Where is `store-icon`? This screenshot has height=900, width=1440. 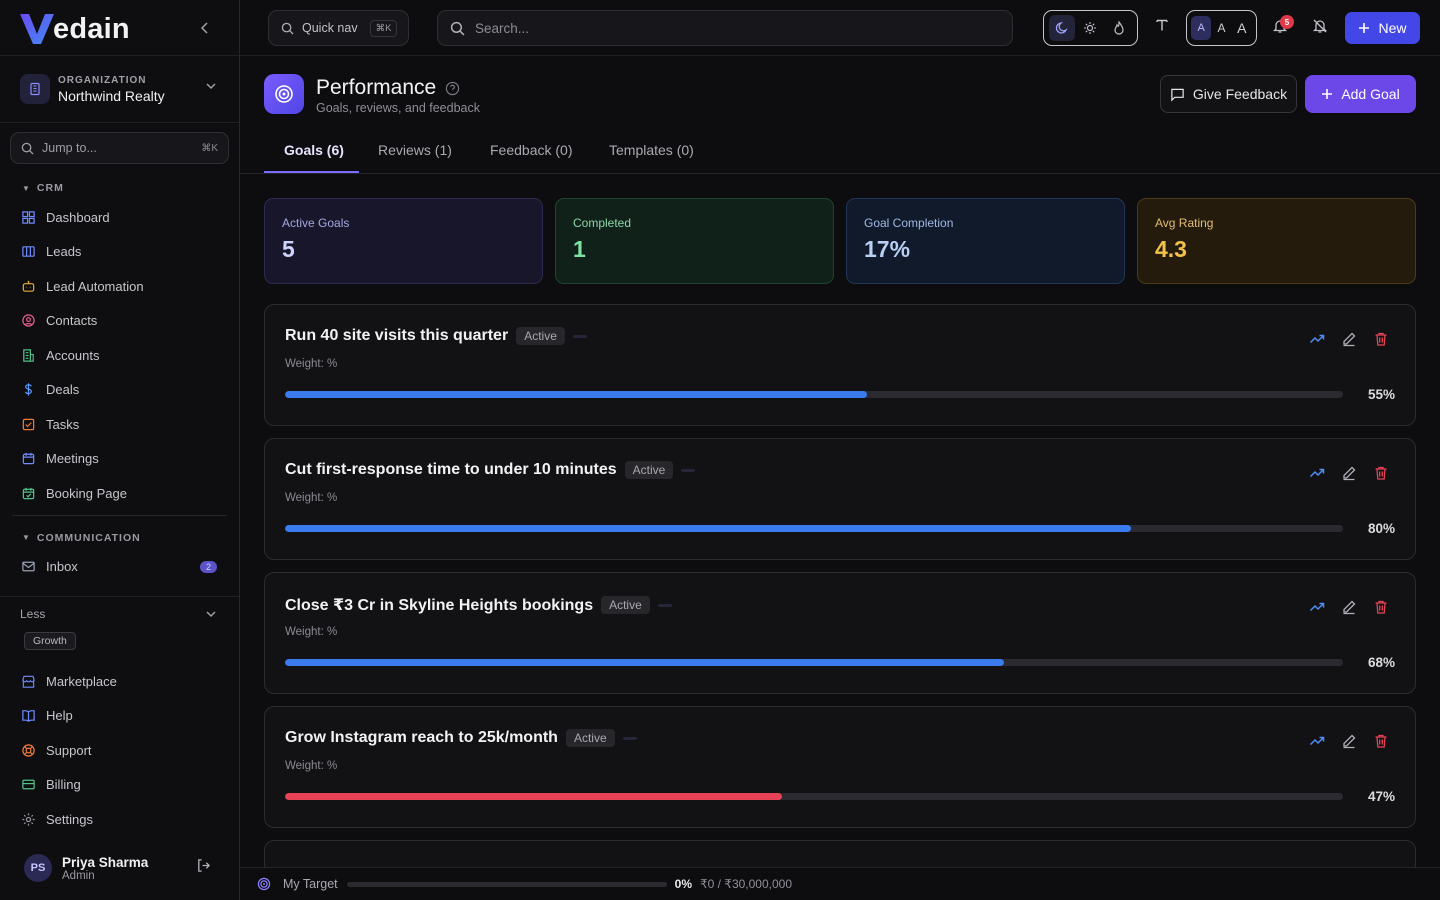
store-icon is located at coordinates (28, 681).